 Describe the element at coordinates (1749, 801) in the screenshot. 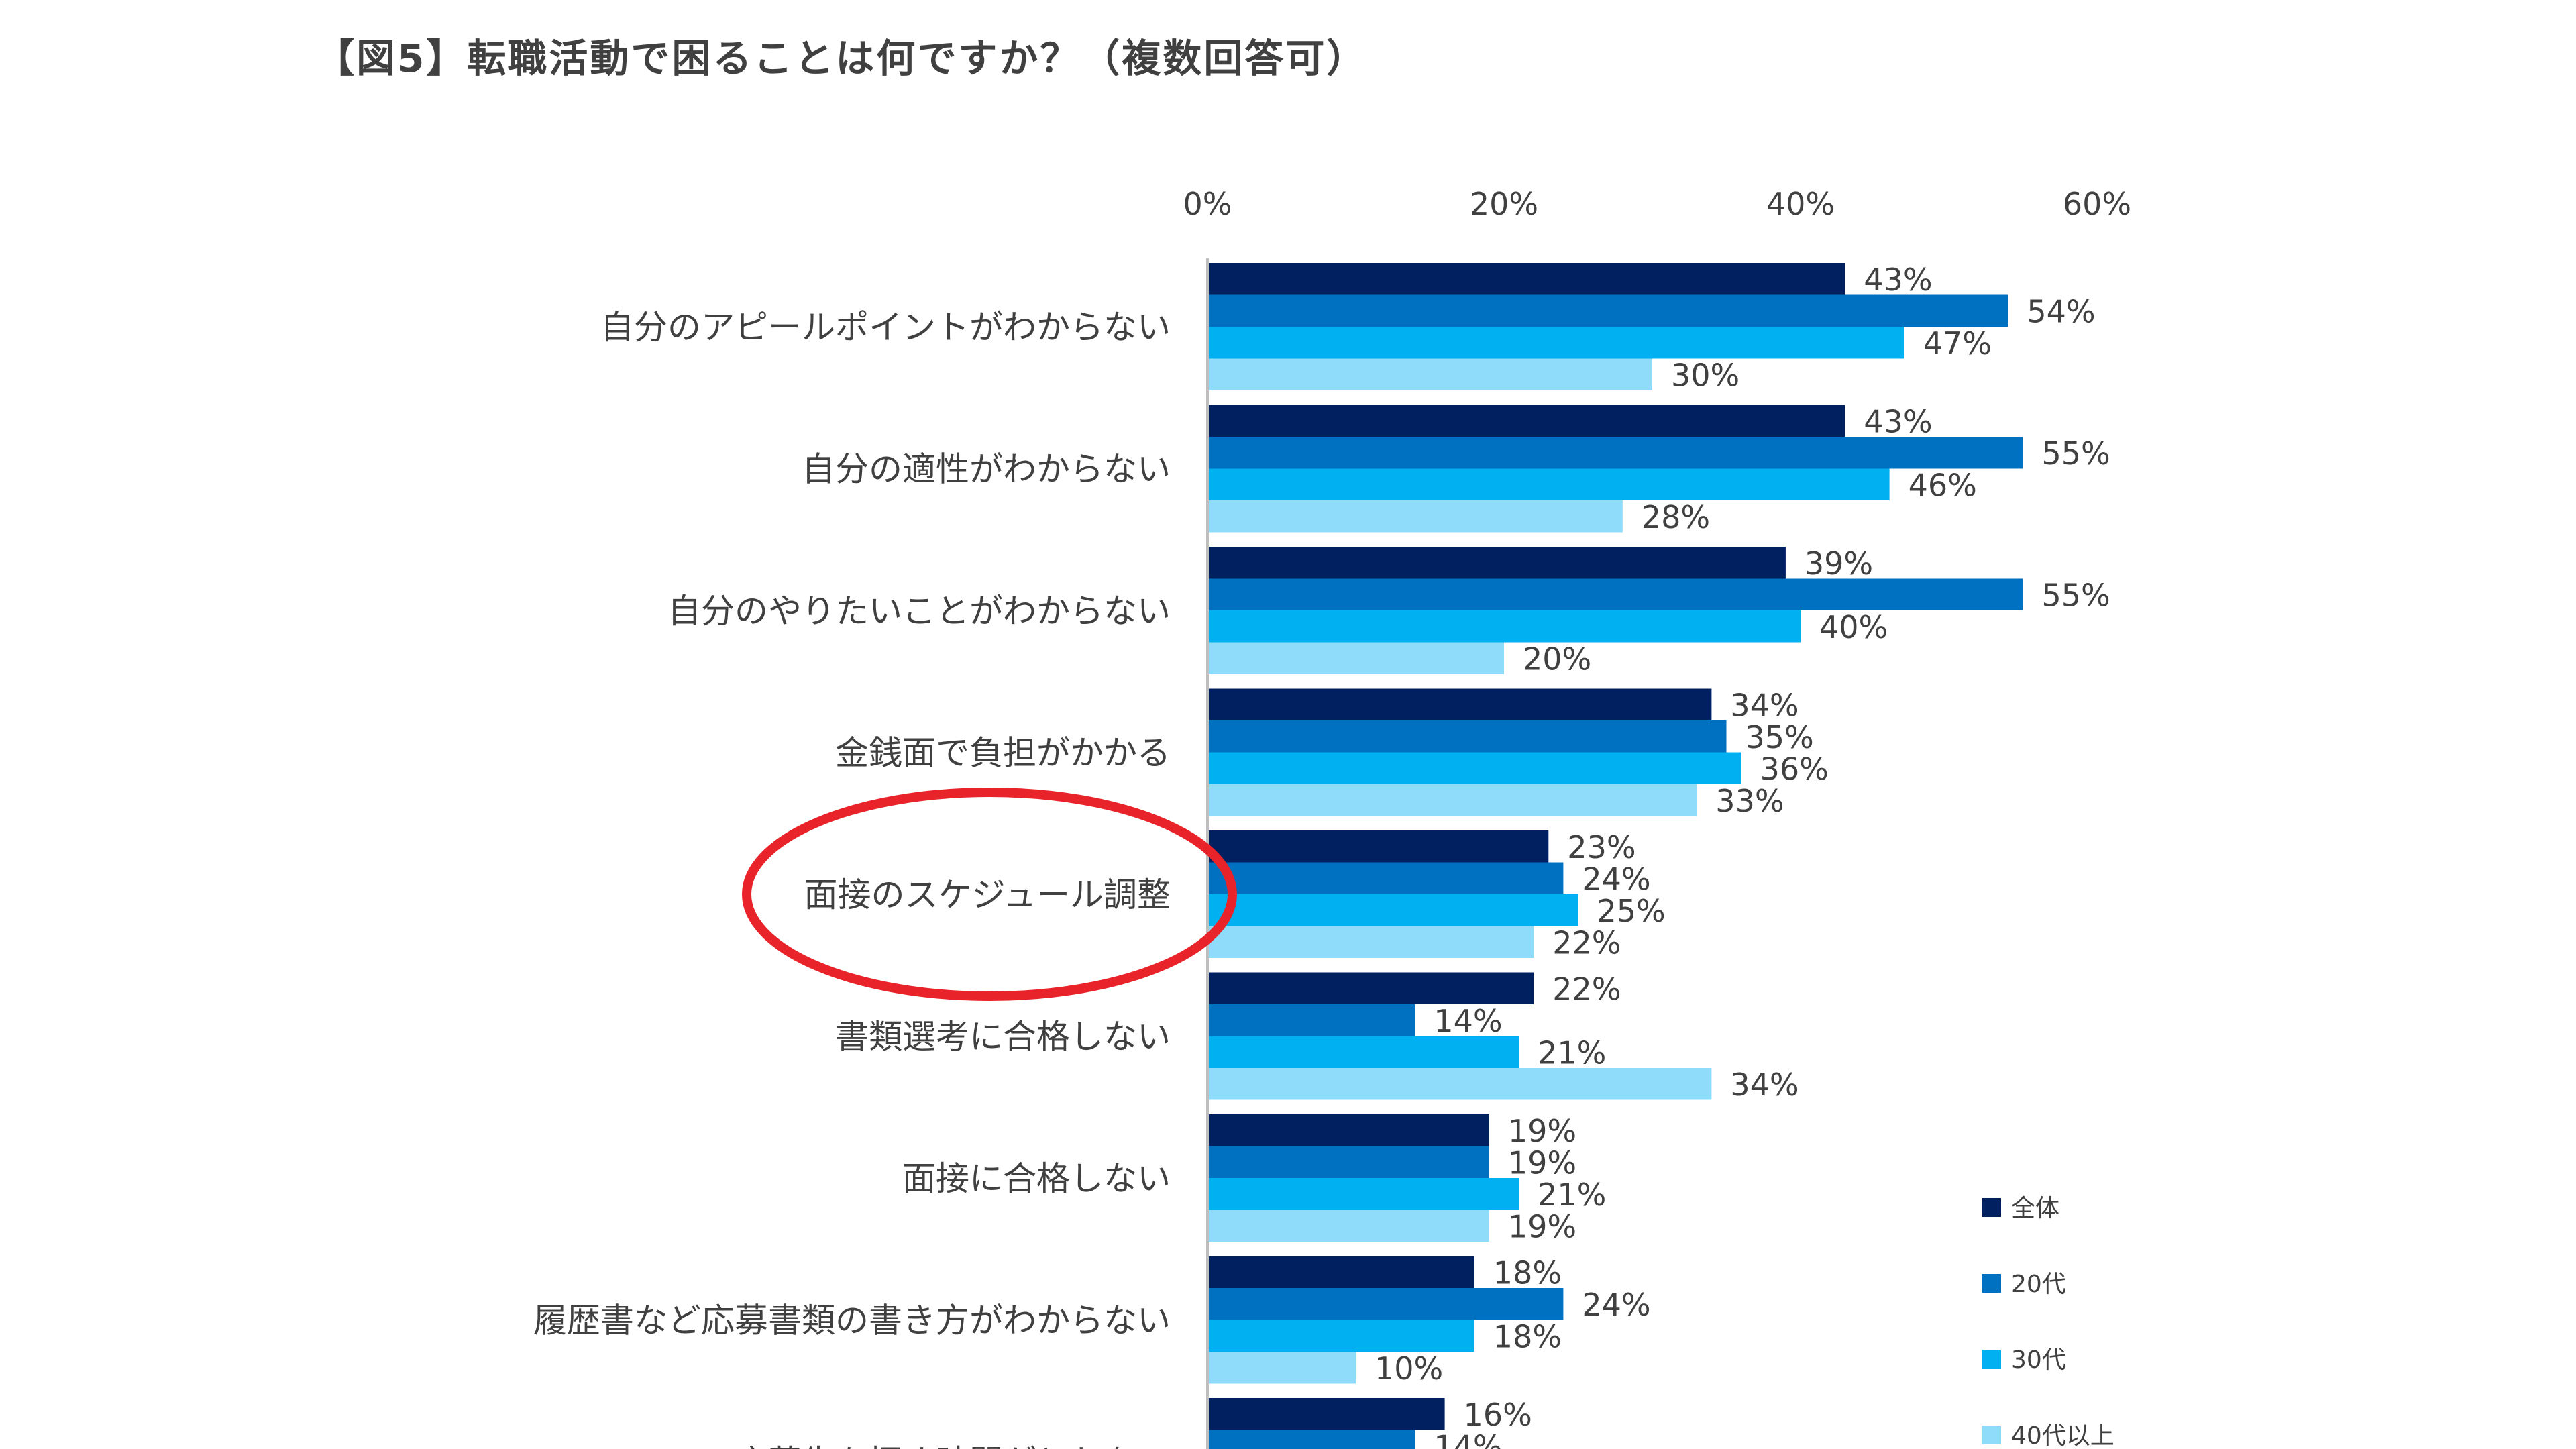

I see `data-label: 33%` at that location.